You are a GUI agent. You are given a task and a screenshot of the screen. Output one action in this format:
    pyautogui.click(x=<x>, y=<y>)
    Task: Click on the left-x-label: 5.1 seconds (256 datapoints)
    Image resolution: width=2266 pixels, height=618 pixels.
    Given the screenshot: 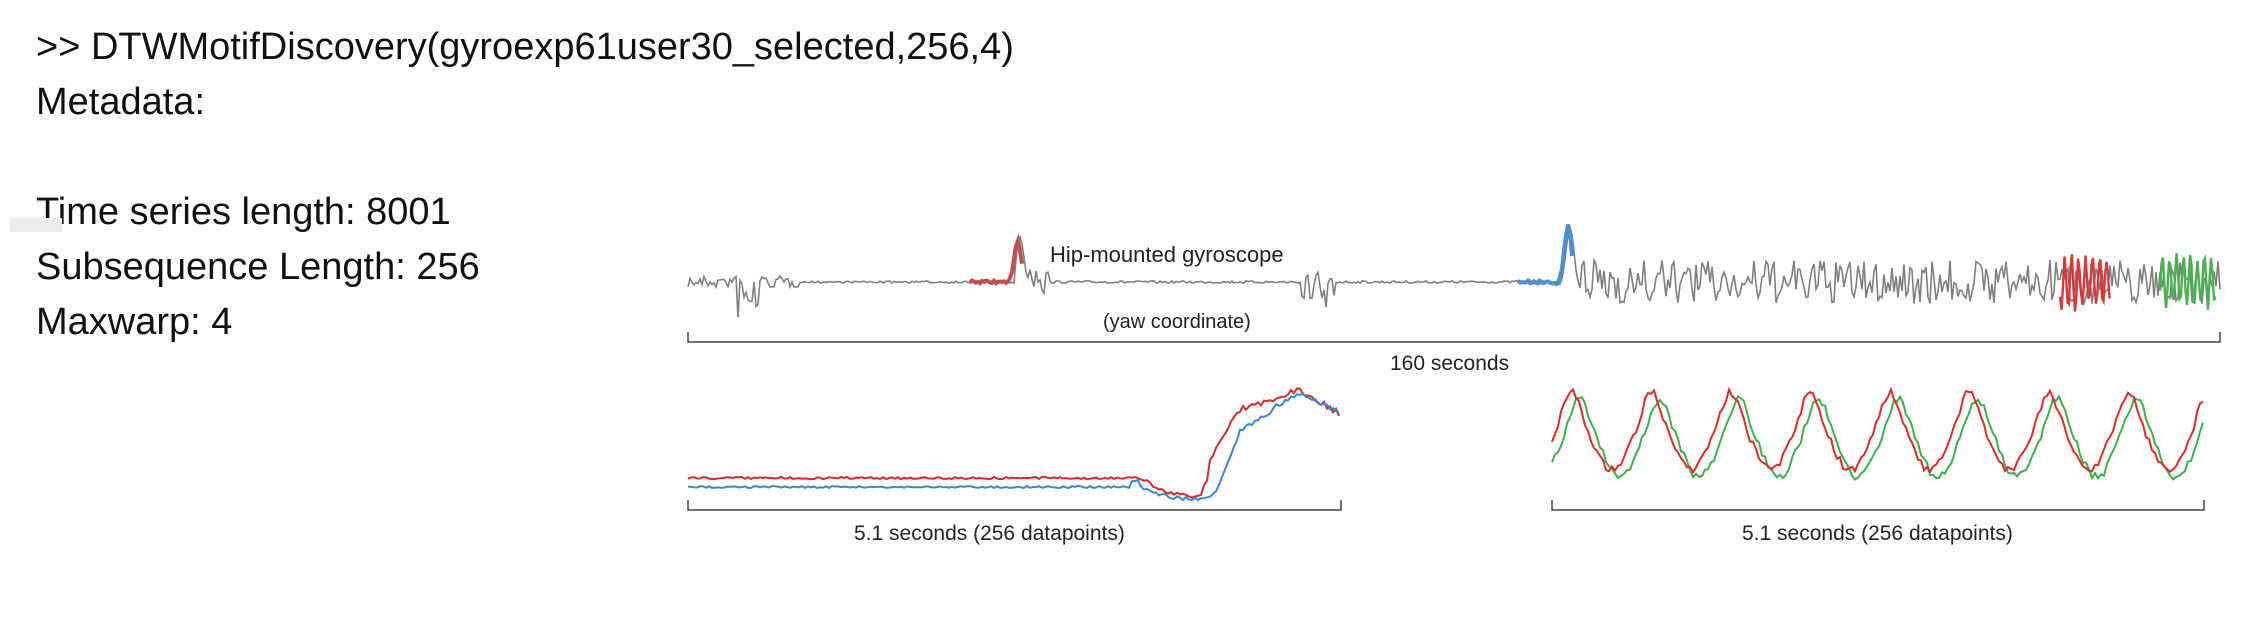 What is the action you would take?
    pyautogui.click(x=989, y=533)
    